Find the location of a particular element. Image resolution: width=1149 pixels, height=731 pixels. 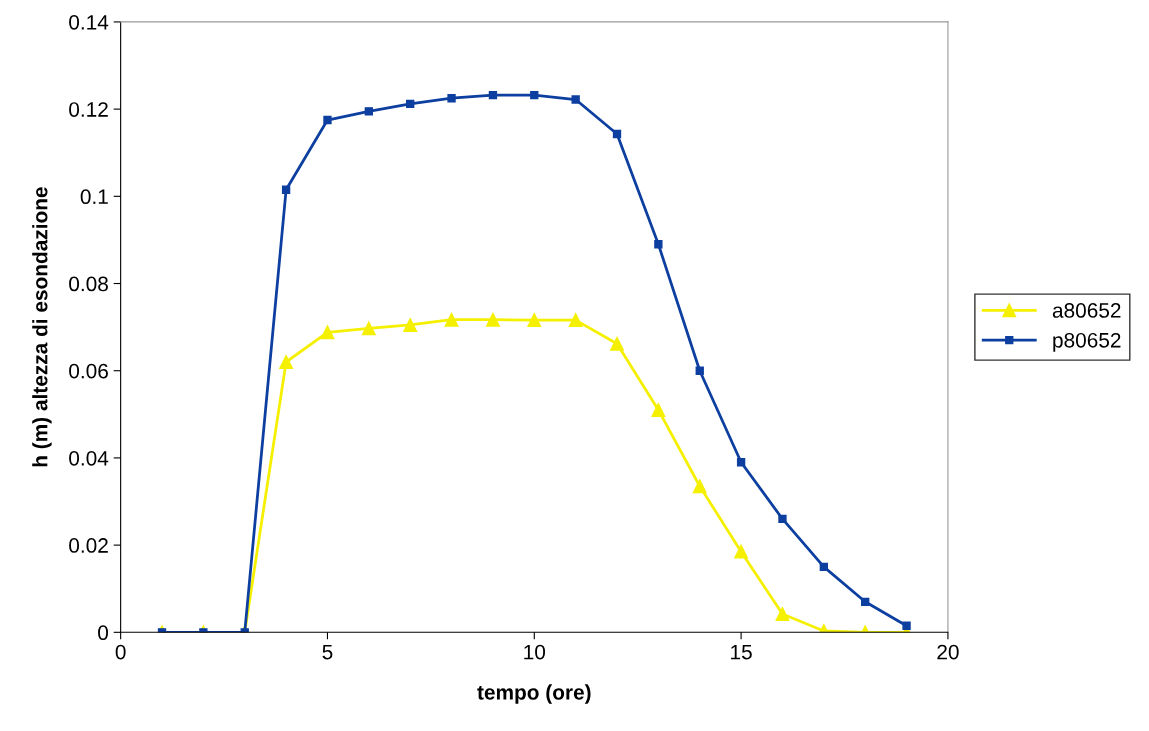

y-tick-label: 0 is located at coordinates (103, 633).